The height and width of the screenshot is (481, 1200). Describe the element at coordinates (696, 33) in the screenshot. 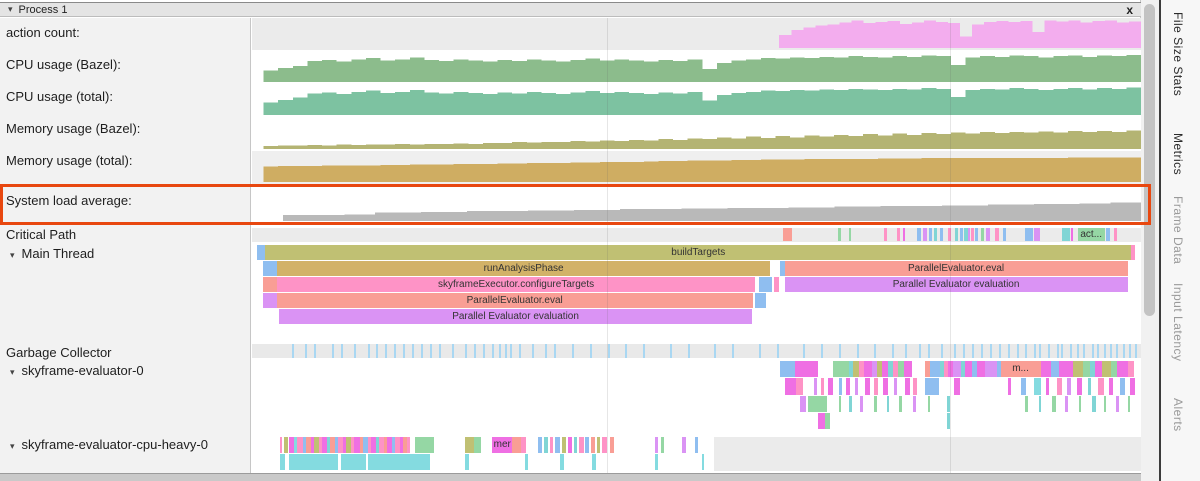

I see `counter-histogram-action_count` at that location.